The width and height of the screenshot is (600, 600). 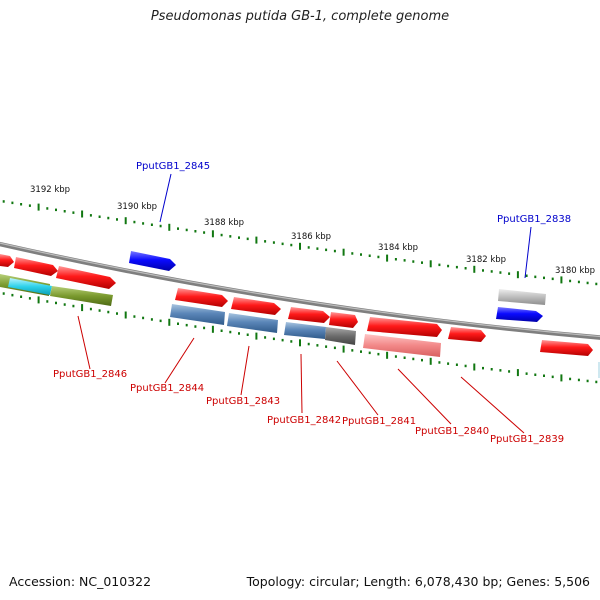 What do you see at coordinates (80, 581) in the screenshot?
I see `accession-text: Accession: NC_010322` at bounding box center [80, 581].